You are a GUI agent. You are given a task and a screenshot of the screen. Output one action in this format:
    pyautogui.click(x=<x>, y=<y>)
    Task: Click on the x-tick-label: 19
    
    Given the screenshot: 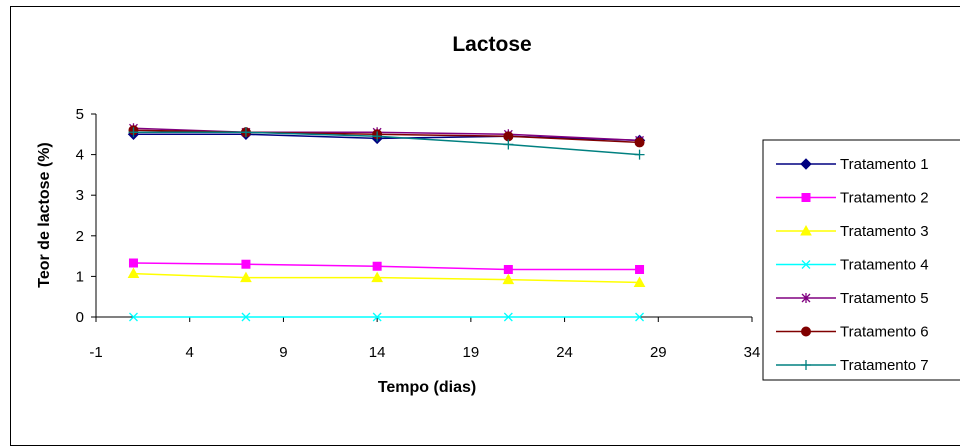 What is the action you would take?
    pyautogui.click(x=471, y=352)
    